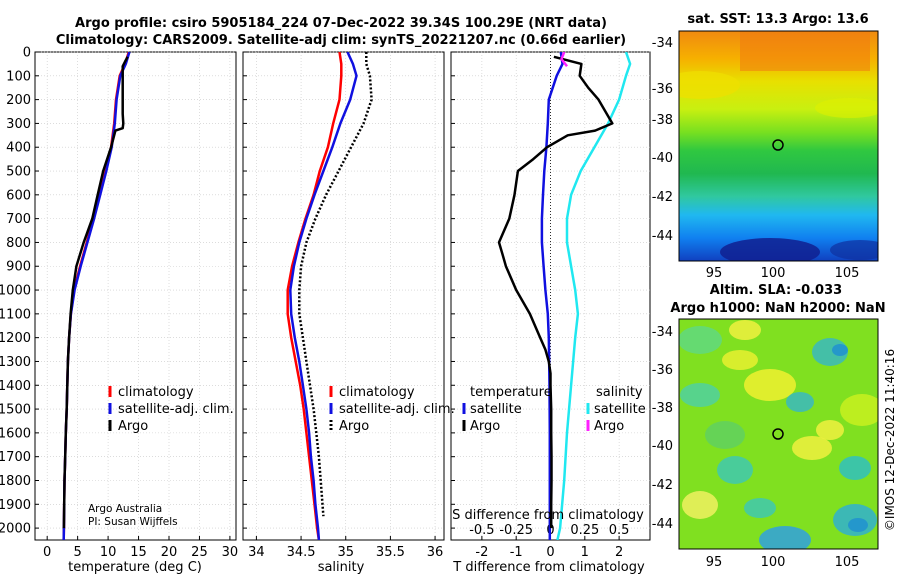 The height and width of the screenshot is (584, 900). What do you see at coordinates (485, 426) in the screenshot?
I see `legend-label-t-argo: Argo` at bounding box center [485, 426].